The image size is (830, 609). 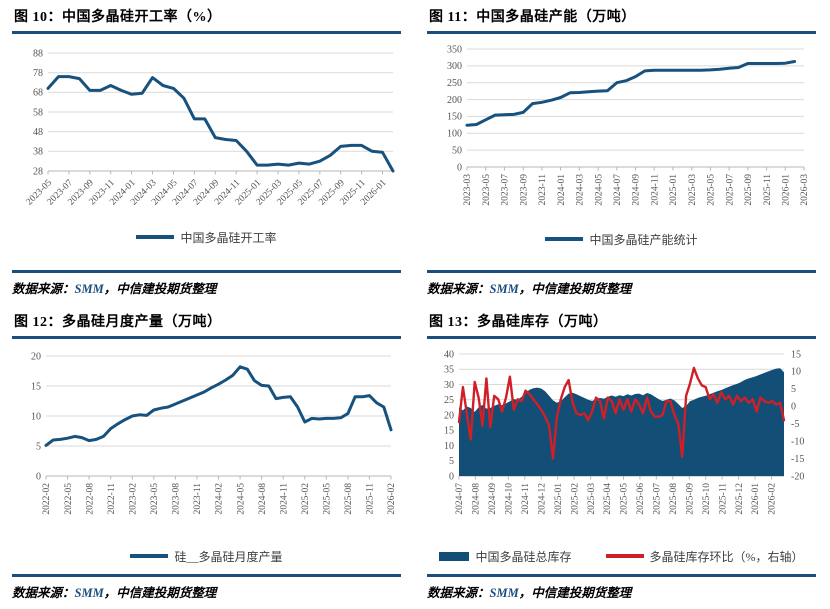 I want to click on svg-text: 2024-09, so click(x=637, y=190).